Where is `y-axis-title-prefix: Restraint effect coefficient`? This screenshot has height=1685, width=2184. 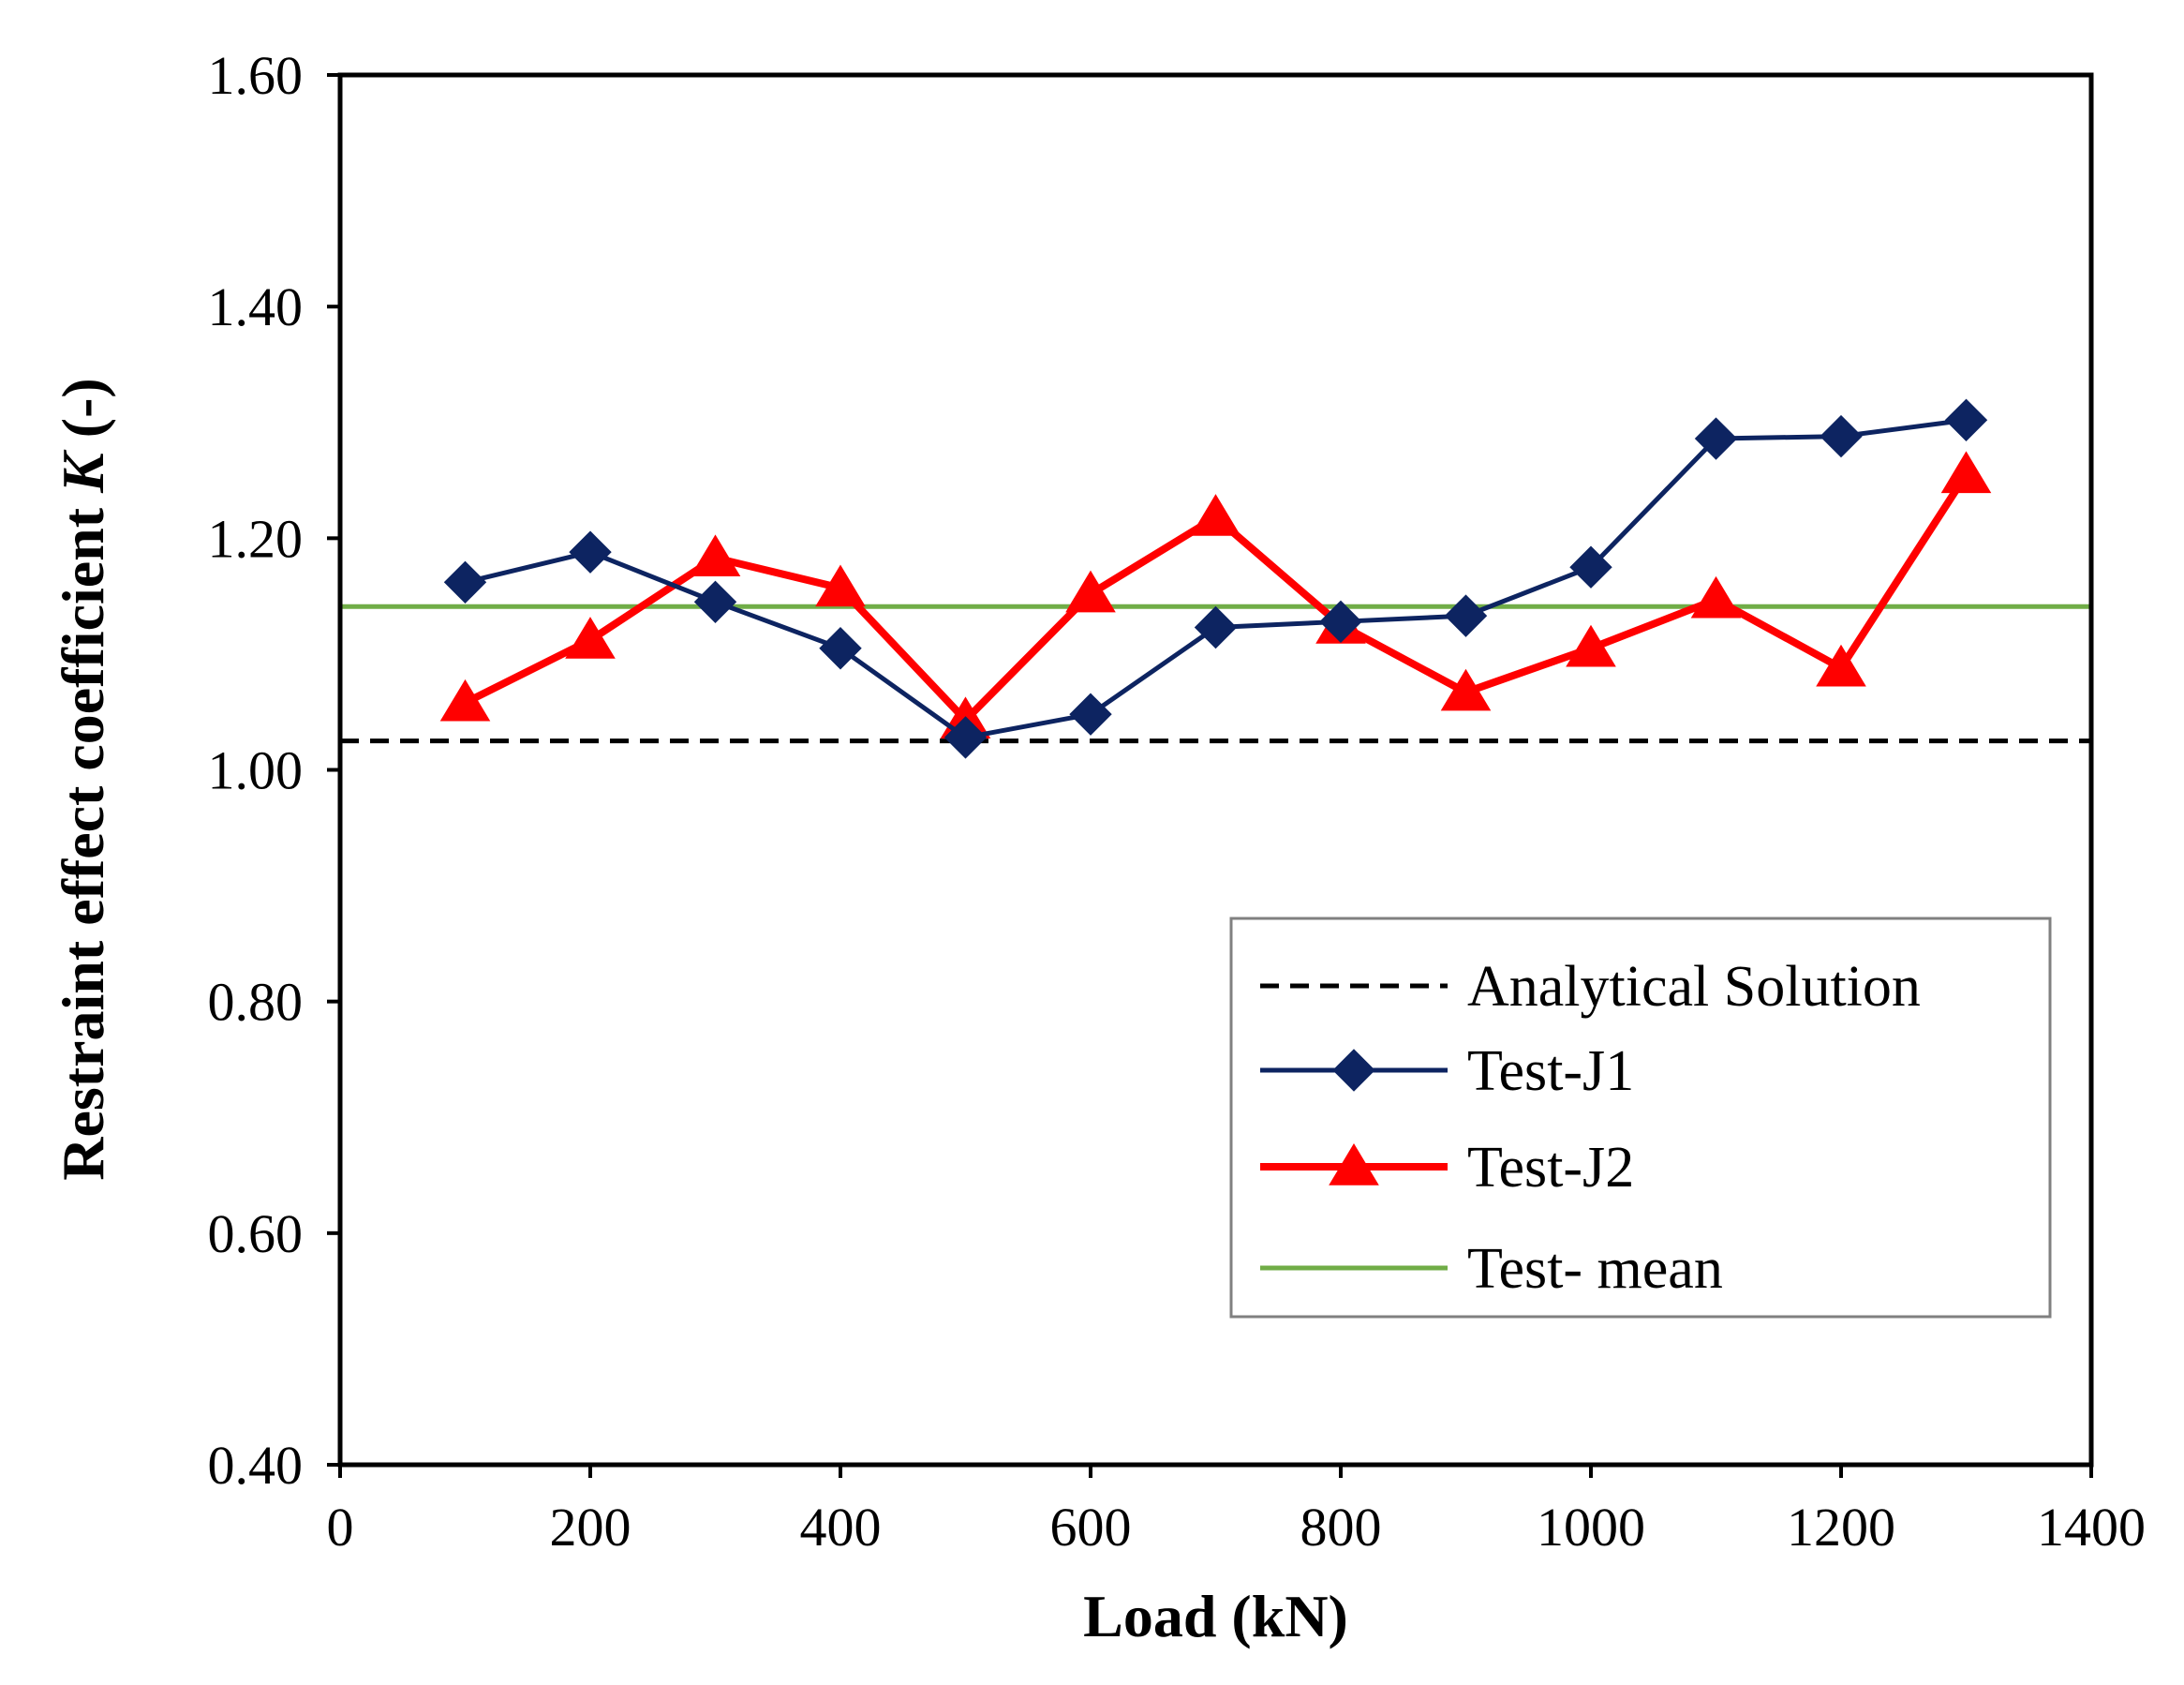
y-axis-title-prefix: Restraint effect coefficient is located at coordinates (83, 837).